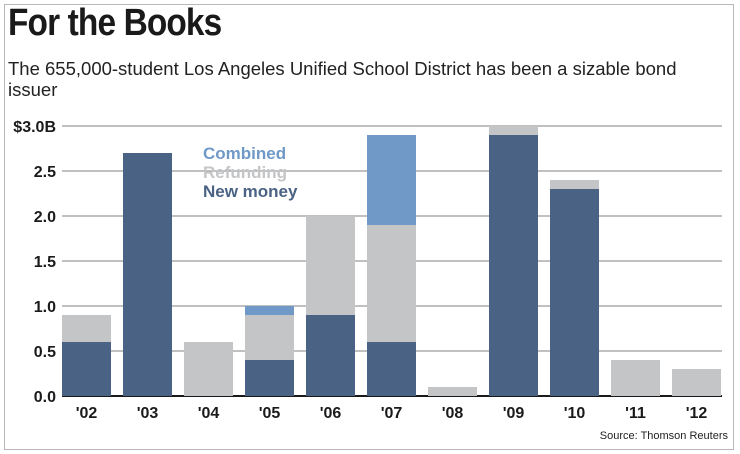 This screenshot has width=740, height=454. What do you see at coordinates (245, 172) in the screenshot?
I see `legend-item-refunding: Refunding` at bounding box center [245, 172].